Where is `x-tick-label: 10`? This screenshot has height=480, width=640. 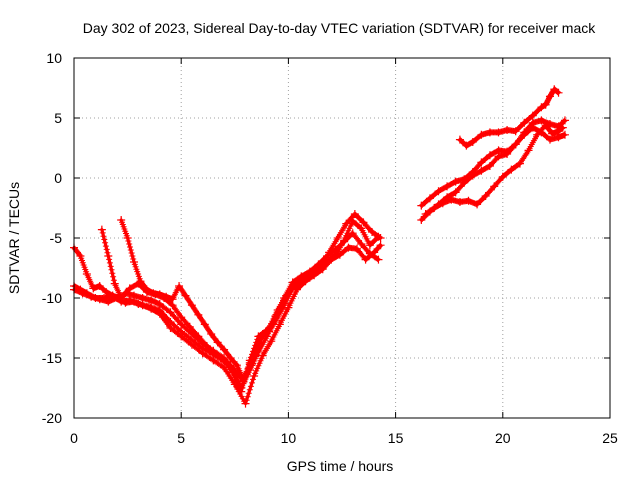
x-tick-label: 10 is located at coordinates (289, 438).